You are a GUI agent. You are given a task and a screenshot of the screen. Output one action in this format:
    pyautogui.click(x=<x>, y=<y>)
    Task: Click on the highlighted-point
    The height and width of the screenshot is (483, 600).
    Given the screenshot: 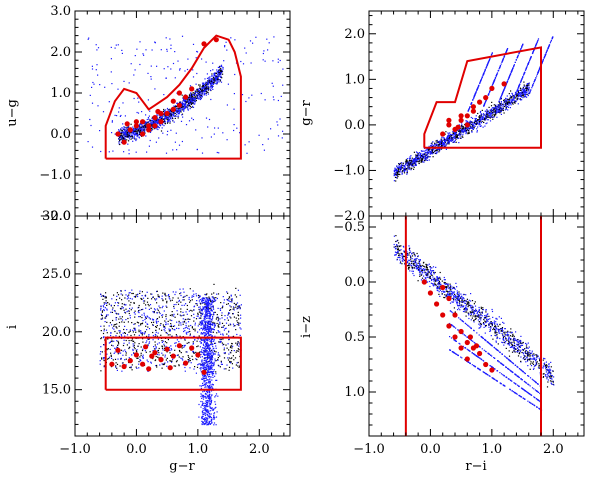 What is the action you would take?
    pyautogui.click(x=448, y=120)
    